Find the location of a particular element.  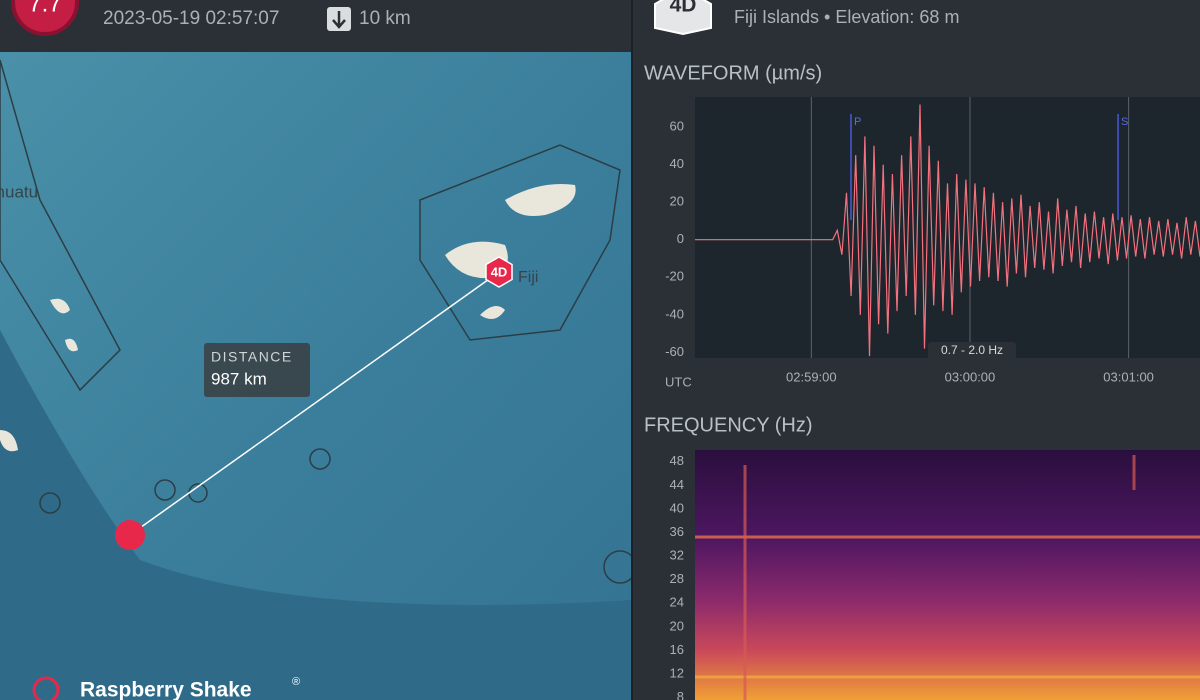

y-tick-label: 36 is located at coordinates (677, 531).